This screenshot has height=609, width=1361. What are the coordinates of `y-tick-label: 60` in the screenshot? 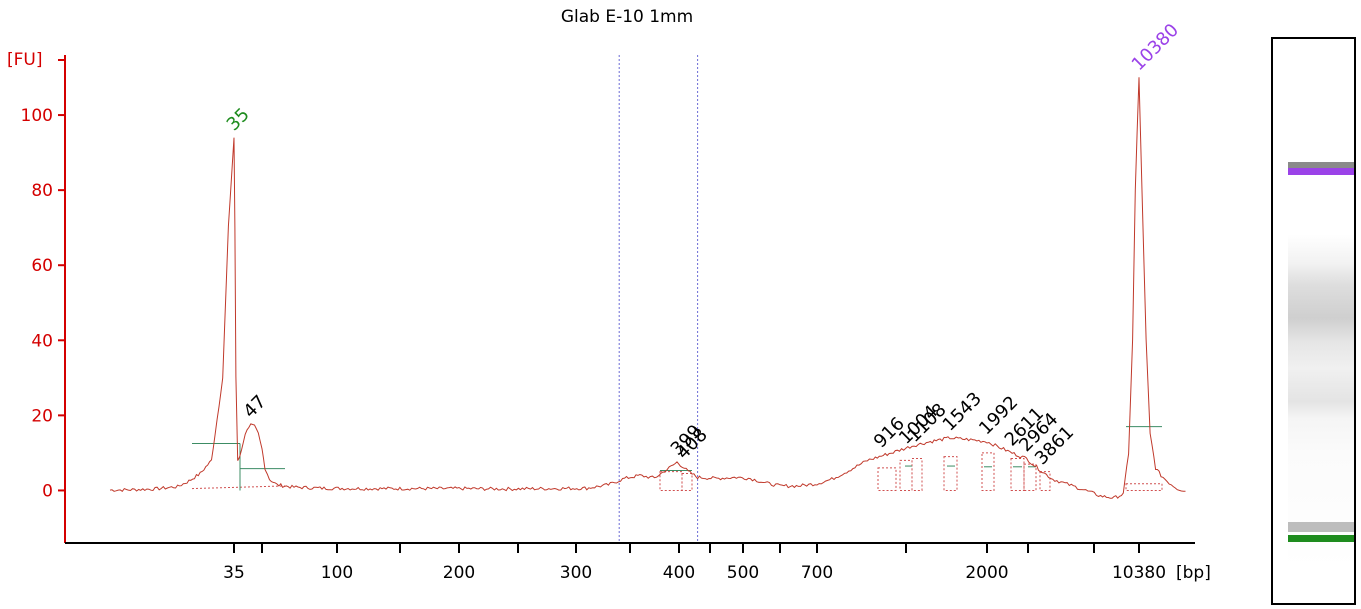 It's located at (42, 266).